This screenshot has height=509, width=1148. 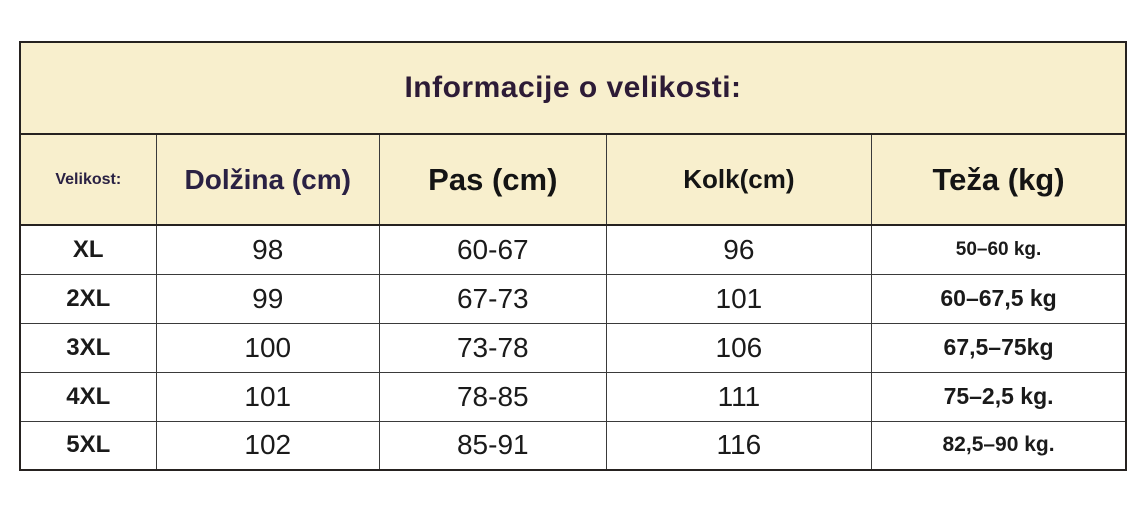 I want to click on cell-pas: 60-67, so click(x=492, y=249).